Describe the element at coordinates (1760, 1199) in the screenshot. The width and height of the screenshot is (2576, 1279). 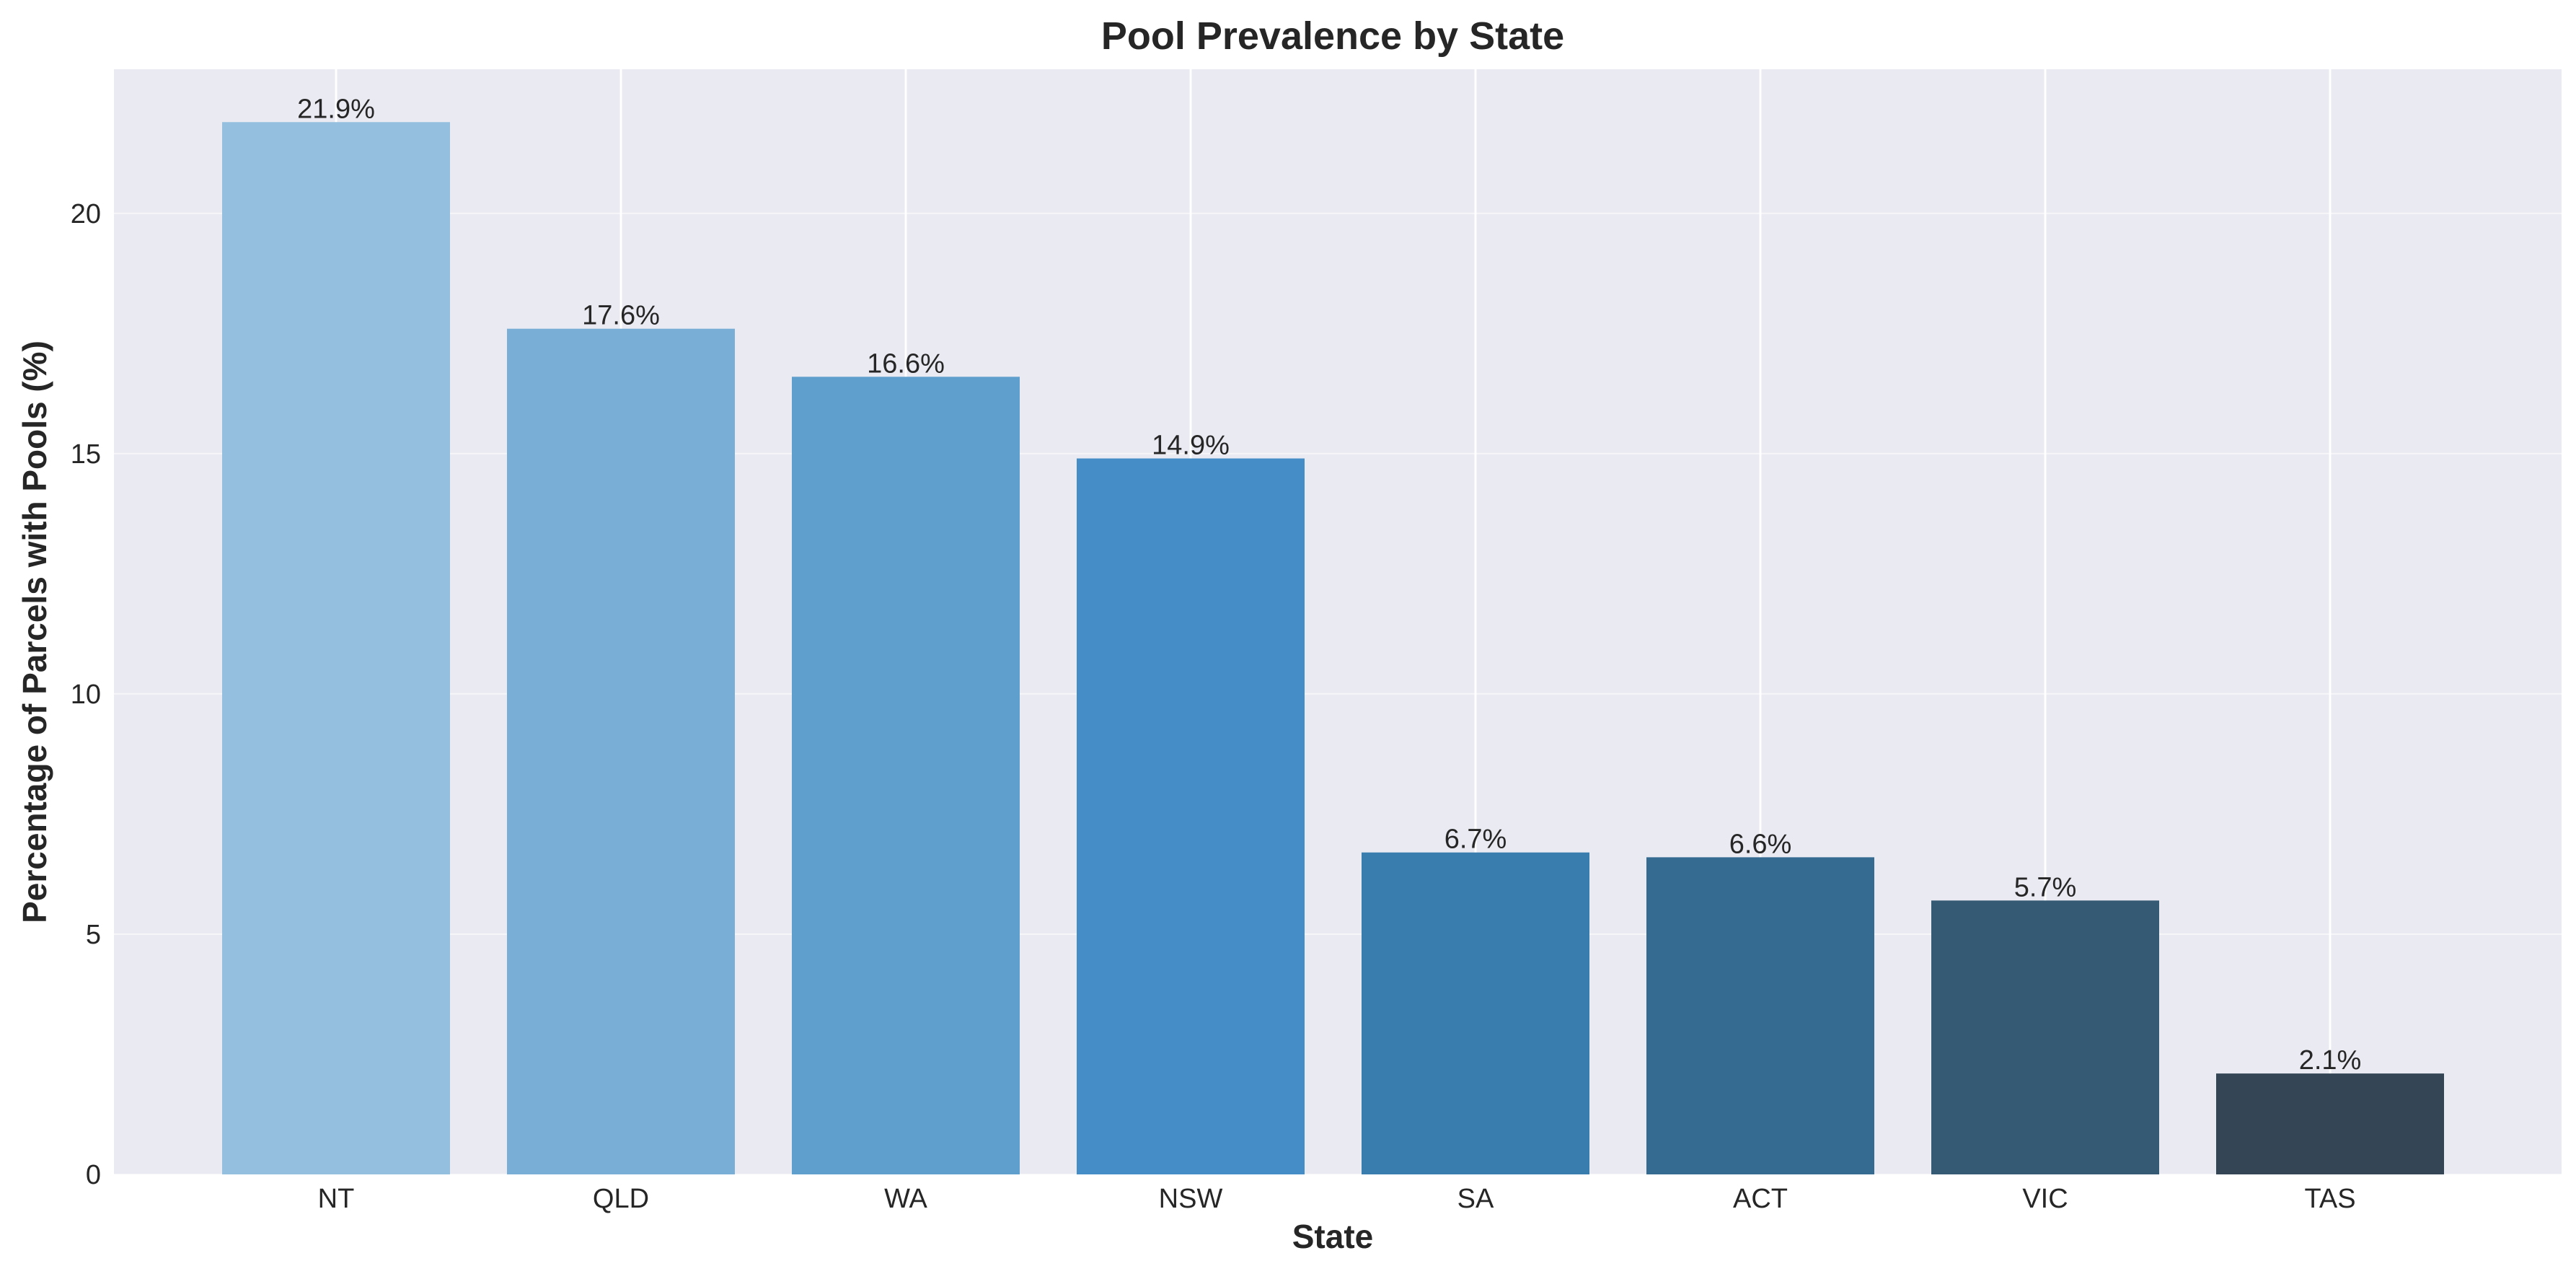
I see `x-tick-label: ACT` at that location.